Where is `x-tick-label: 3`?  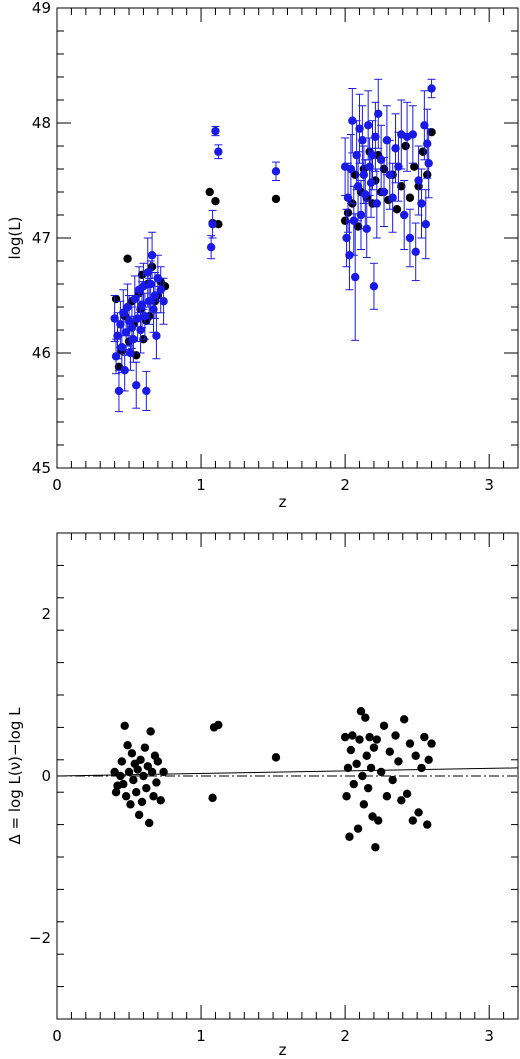 x-tick-label: 3 is located at coordinates (489, 485).